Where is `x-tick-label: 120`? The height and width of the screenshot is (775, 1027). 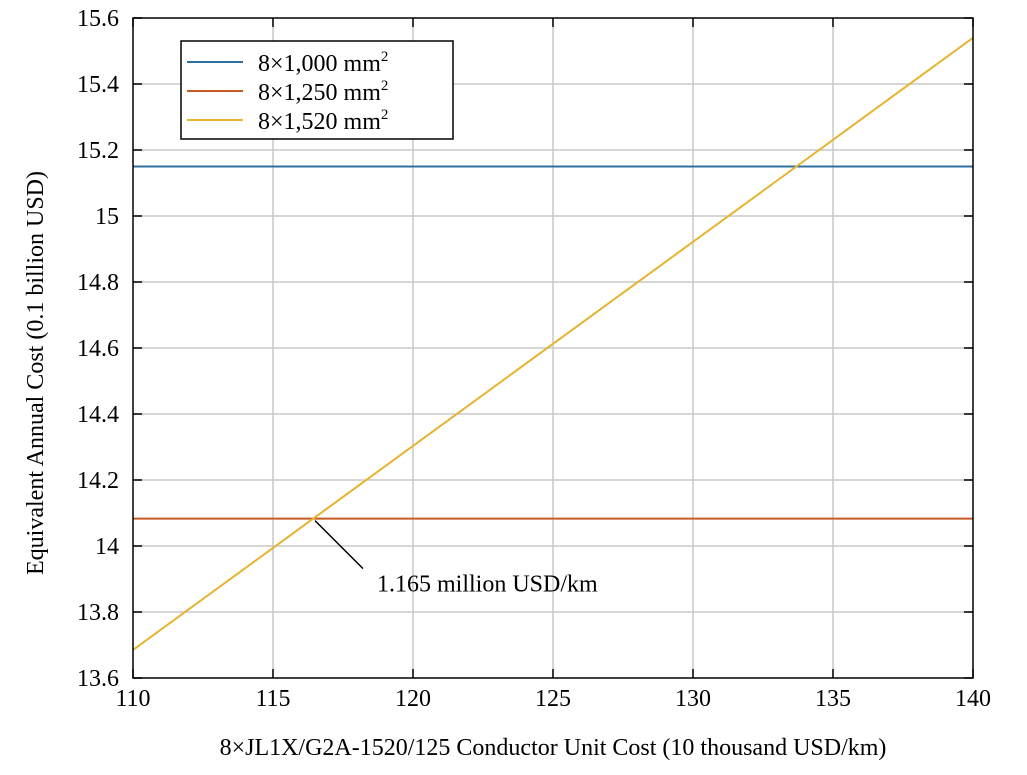
x-tick-label: 120 is located at coordinates (413, 699).